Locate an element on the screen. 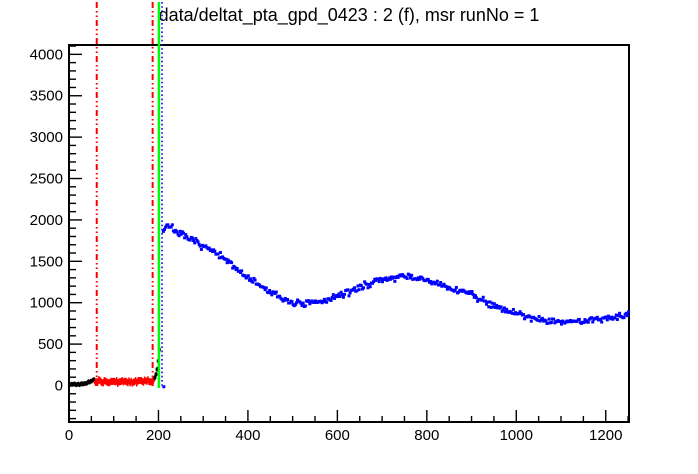 The width and height of the screenshot is (698, 474). y-tick-label: 1000 is located at coordinates (46, 303).